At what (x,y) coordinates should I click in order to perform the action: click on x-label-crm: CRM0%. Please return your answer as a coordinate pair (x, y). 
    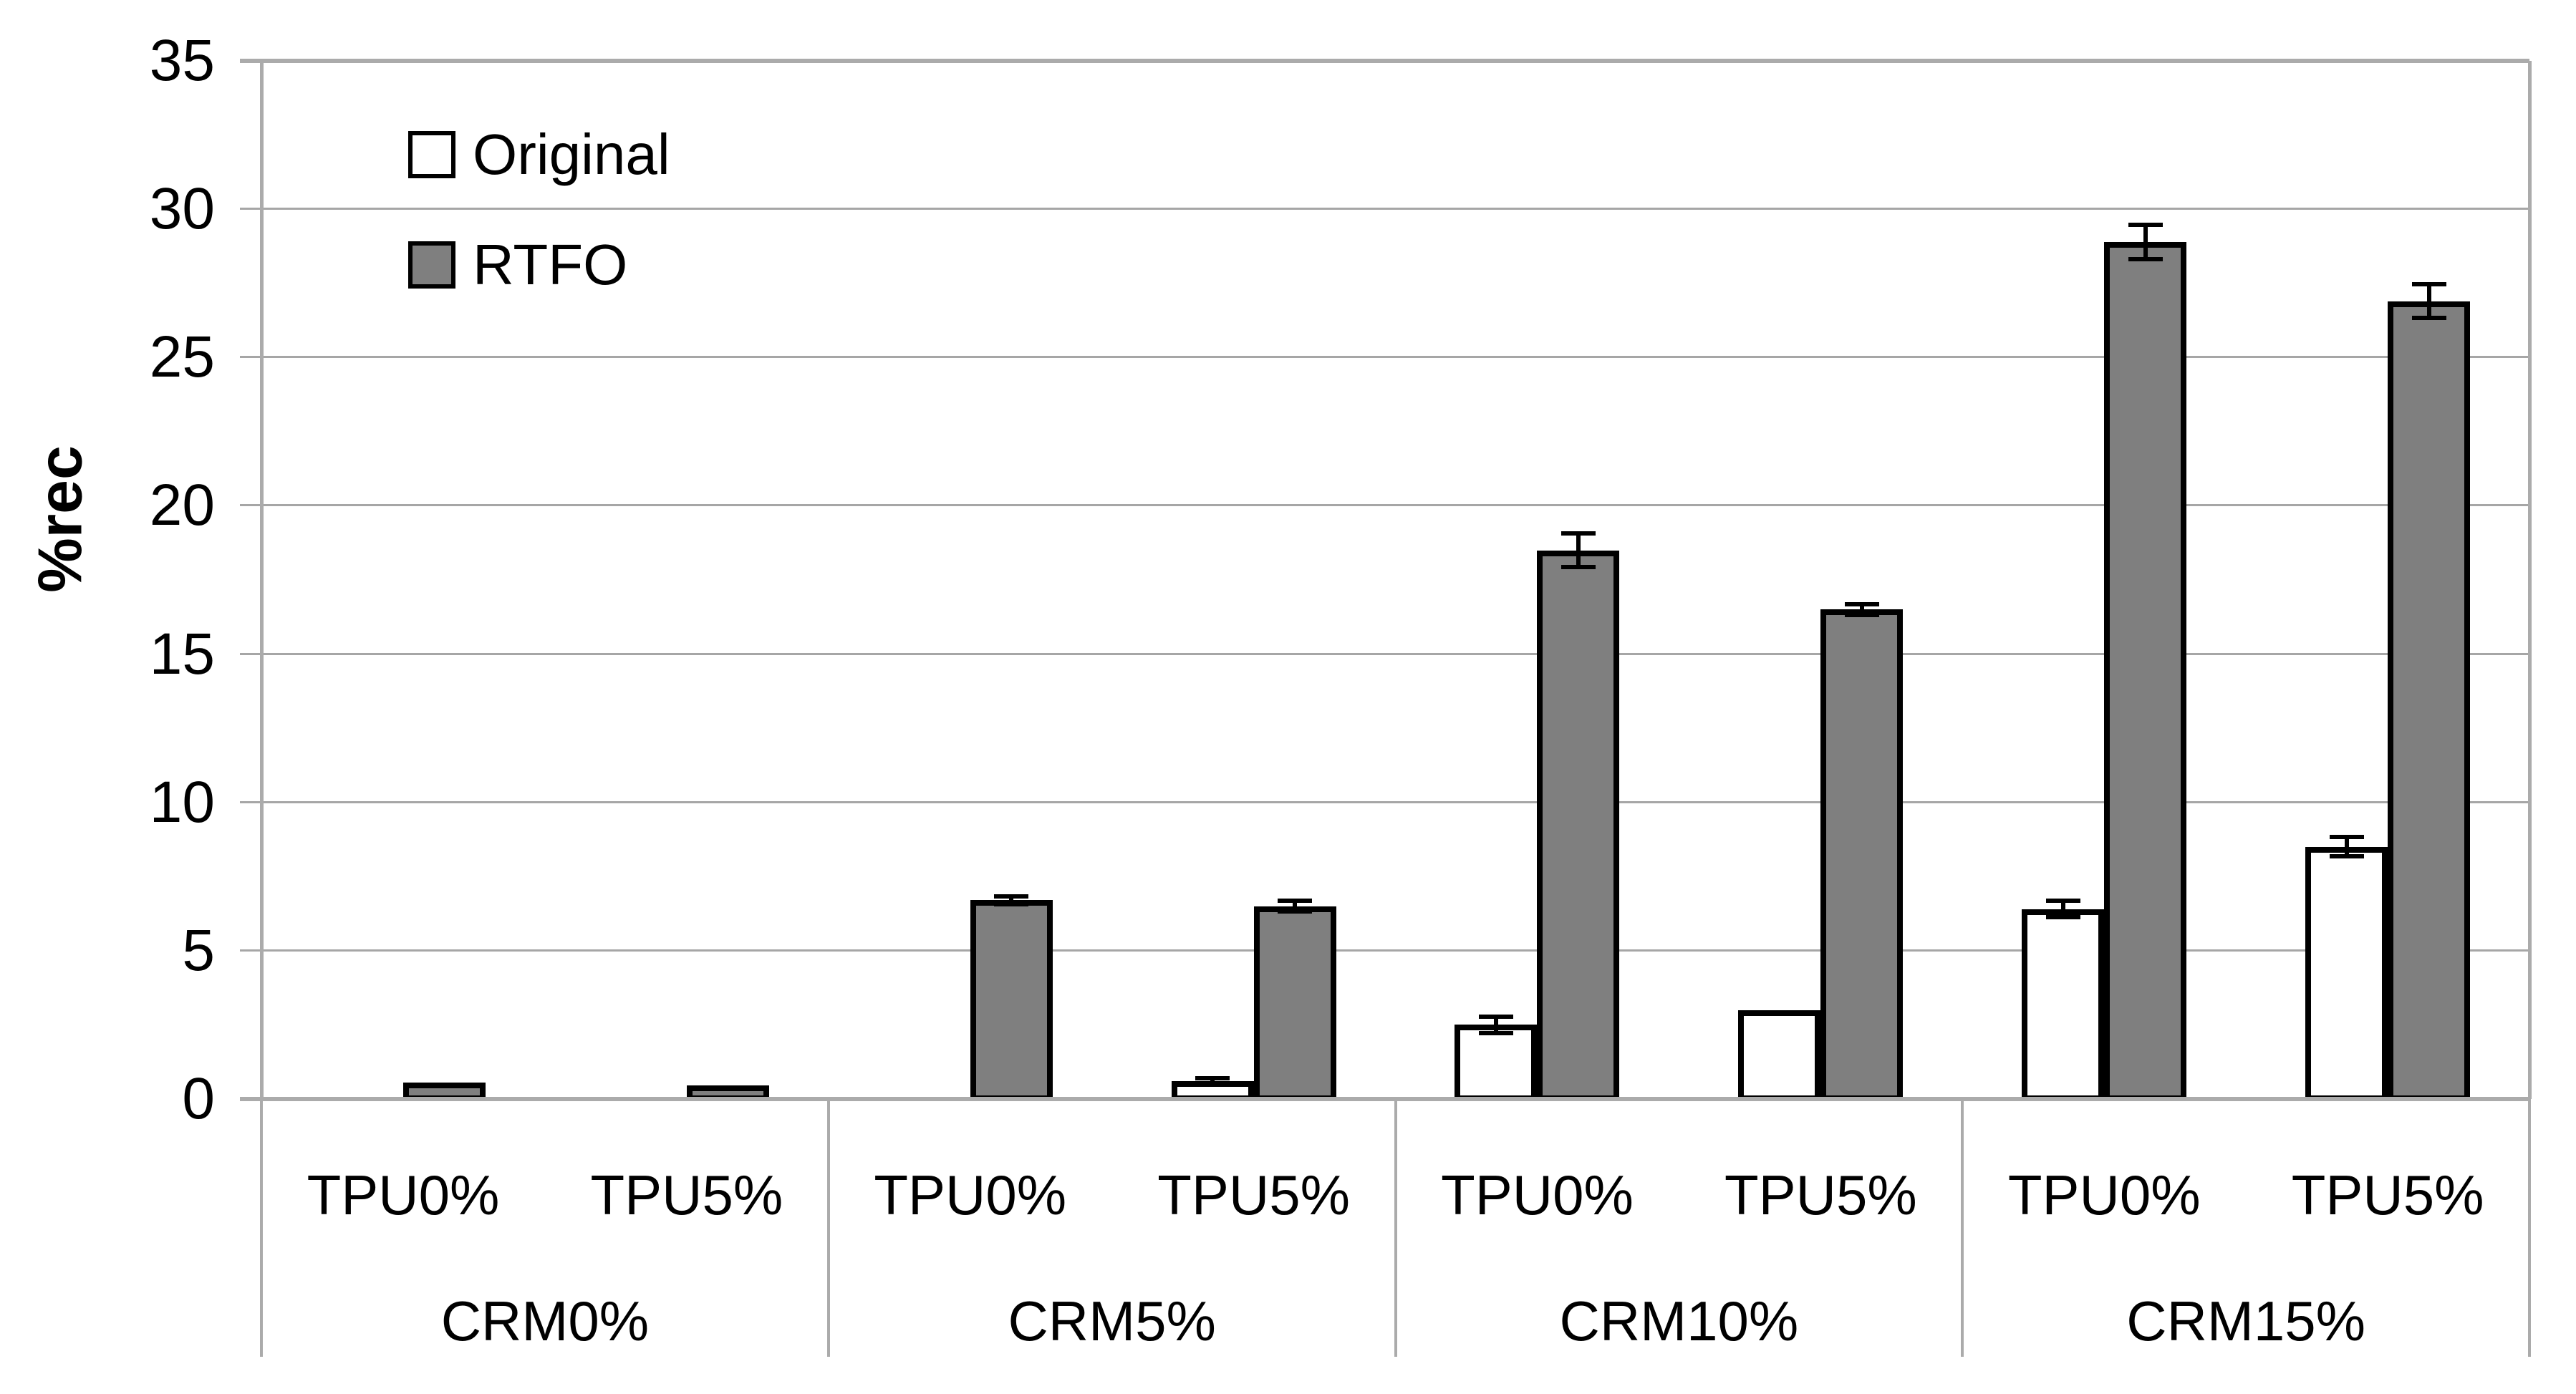
    Looking at the image, I should click on (545, 1321).